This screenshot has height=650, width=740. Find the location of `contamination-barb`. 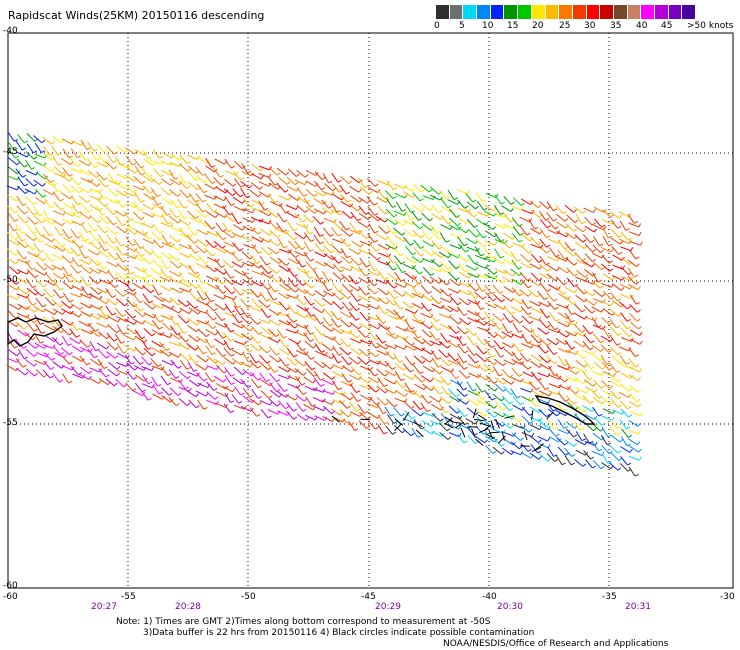

contamination-barb is located at coordinates (550, 415).